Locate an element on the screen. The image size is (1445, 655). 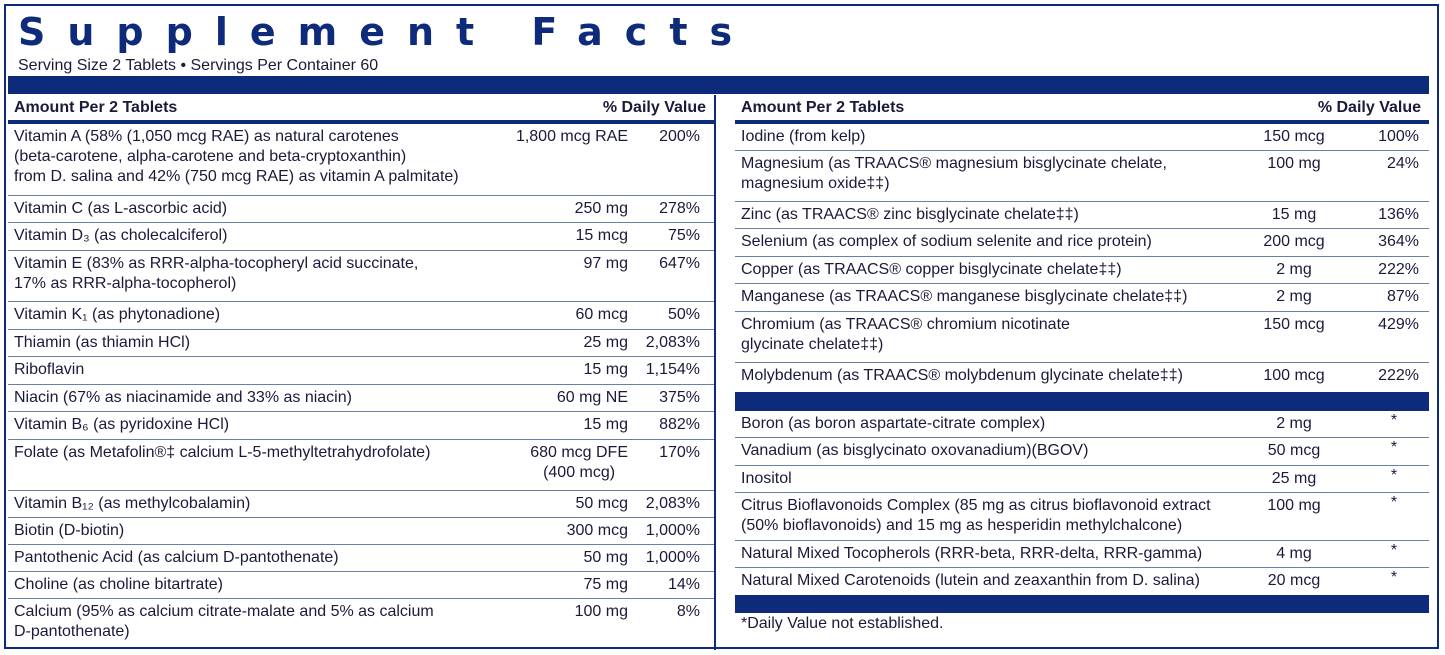
nutrient-row: Iodine (from kelp) 150 mcg 100% is located at coordinates (1082, 137).